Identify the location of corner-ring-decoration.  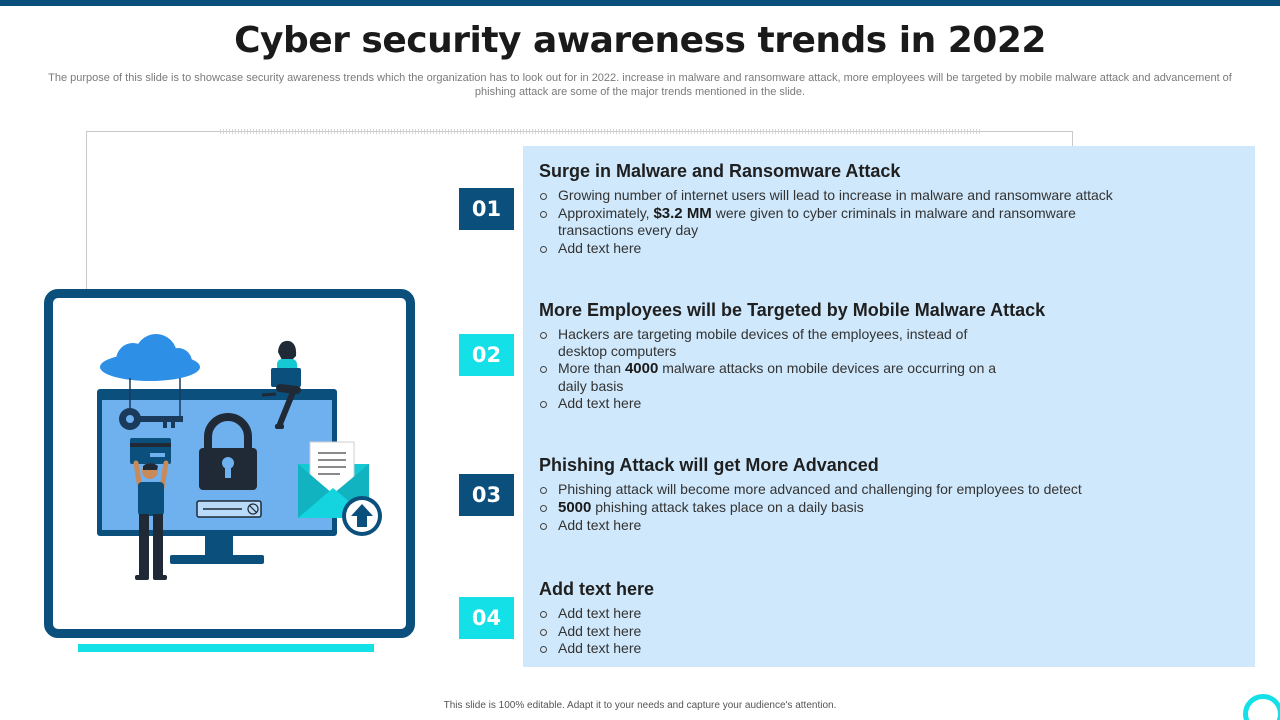
(1261, 707).